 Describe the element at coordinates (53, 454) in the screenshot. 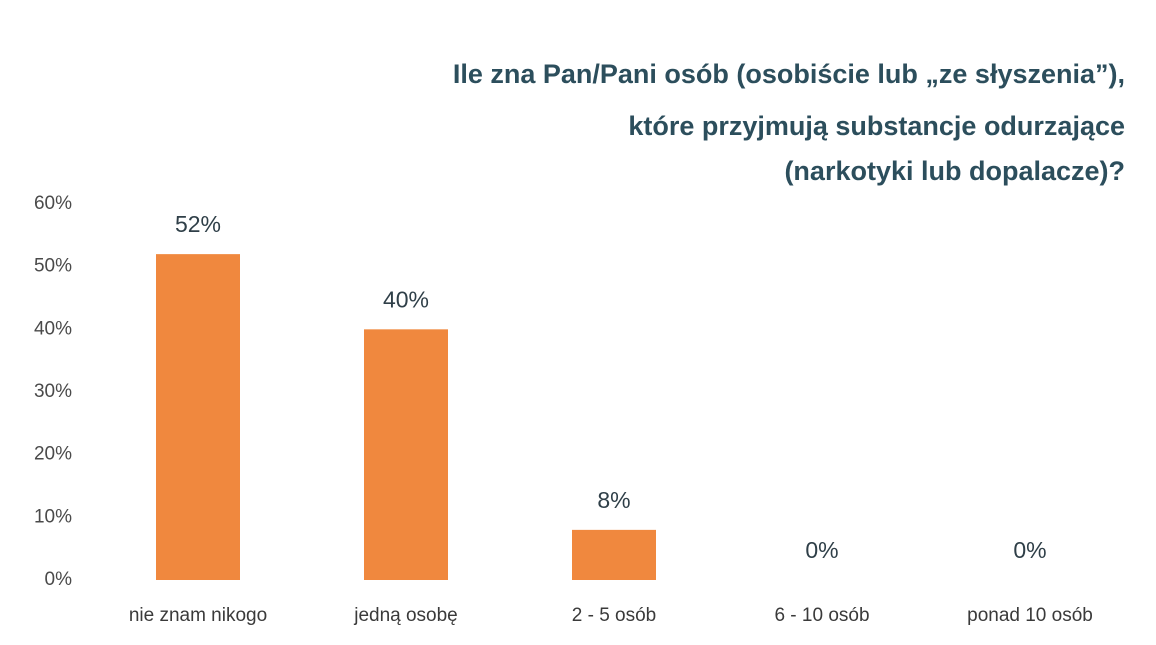

I see `y-tick-label: 20%` at that location.